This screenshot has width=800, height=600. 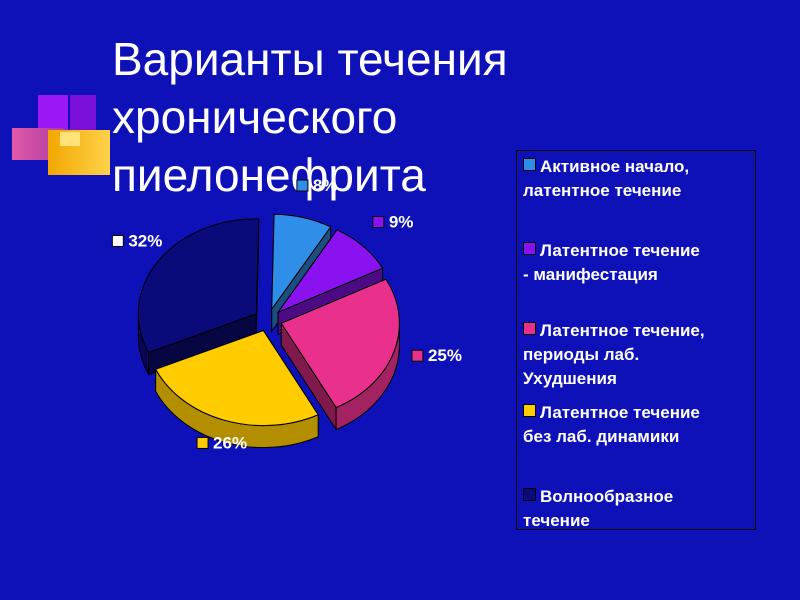 What do you see at coordinates (638, 263) in the screenshot?
I see `legend-item-2: Латентное течение - манифестация` at bounding box center [638, 263].